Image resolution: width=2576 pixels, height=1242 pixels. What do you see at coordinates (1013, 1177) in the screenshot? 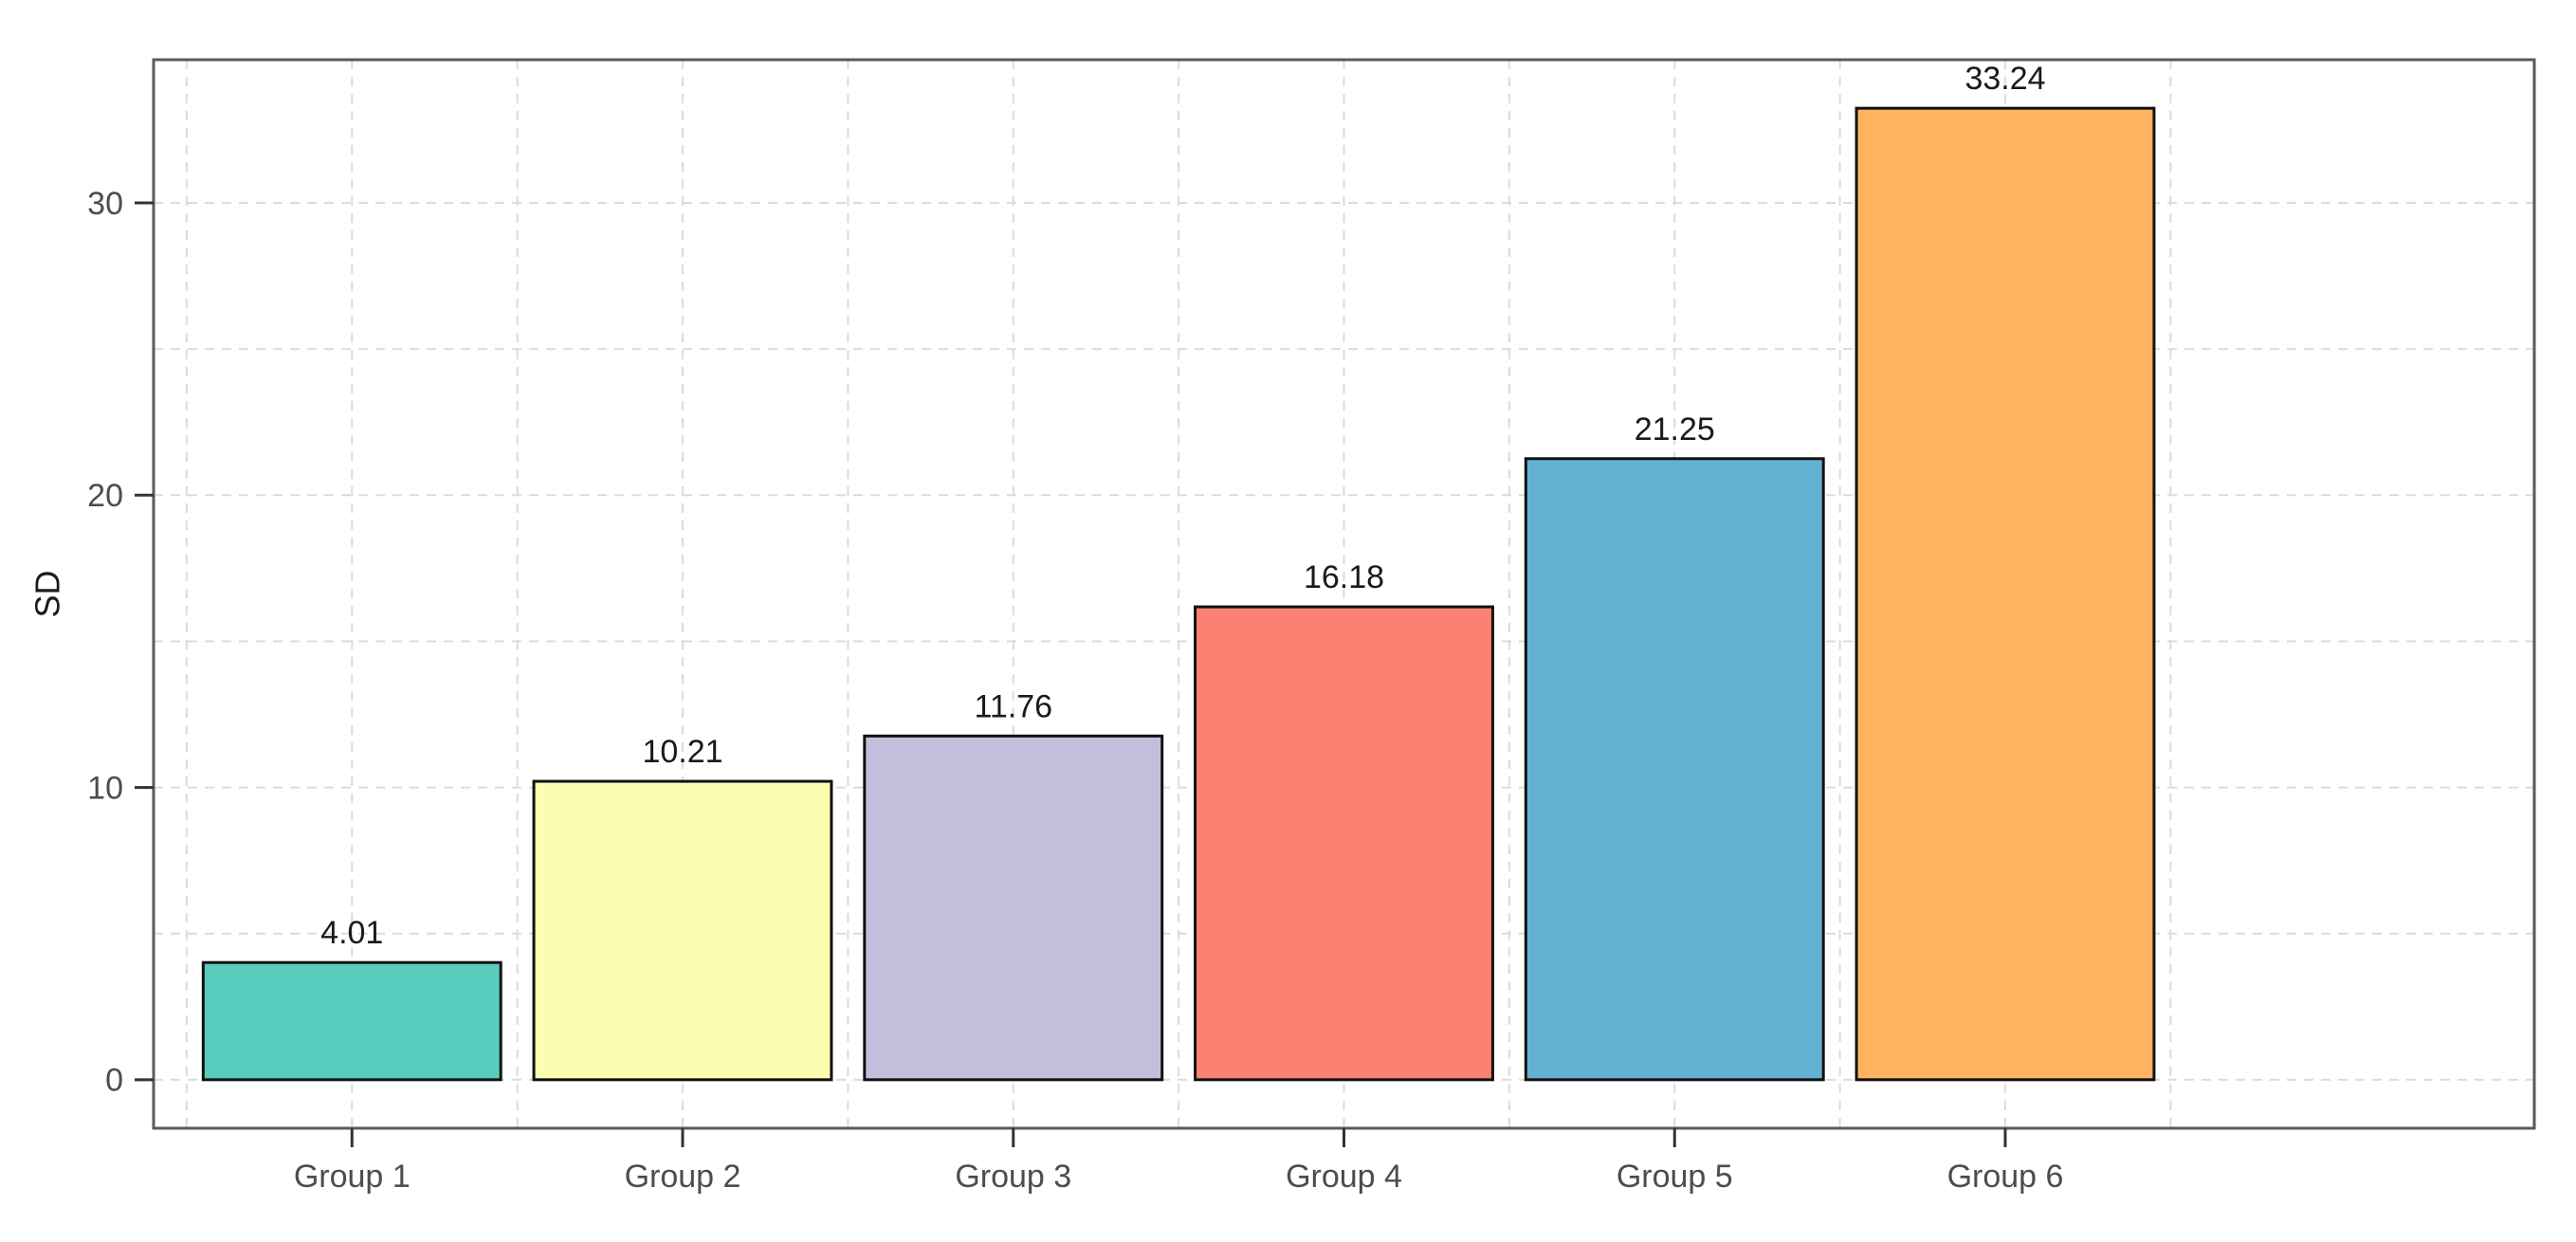
I see `x-tick-label: Group 3` at bounding box center [1013, 1177].